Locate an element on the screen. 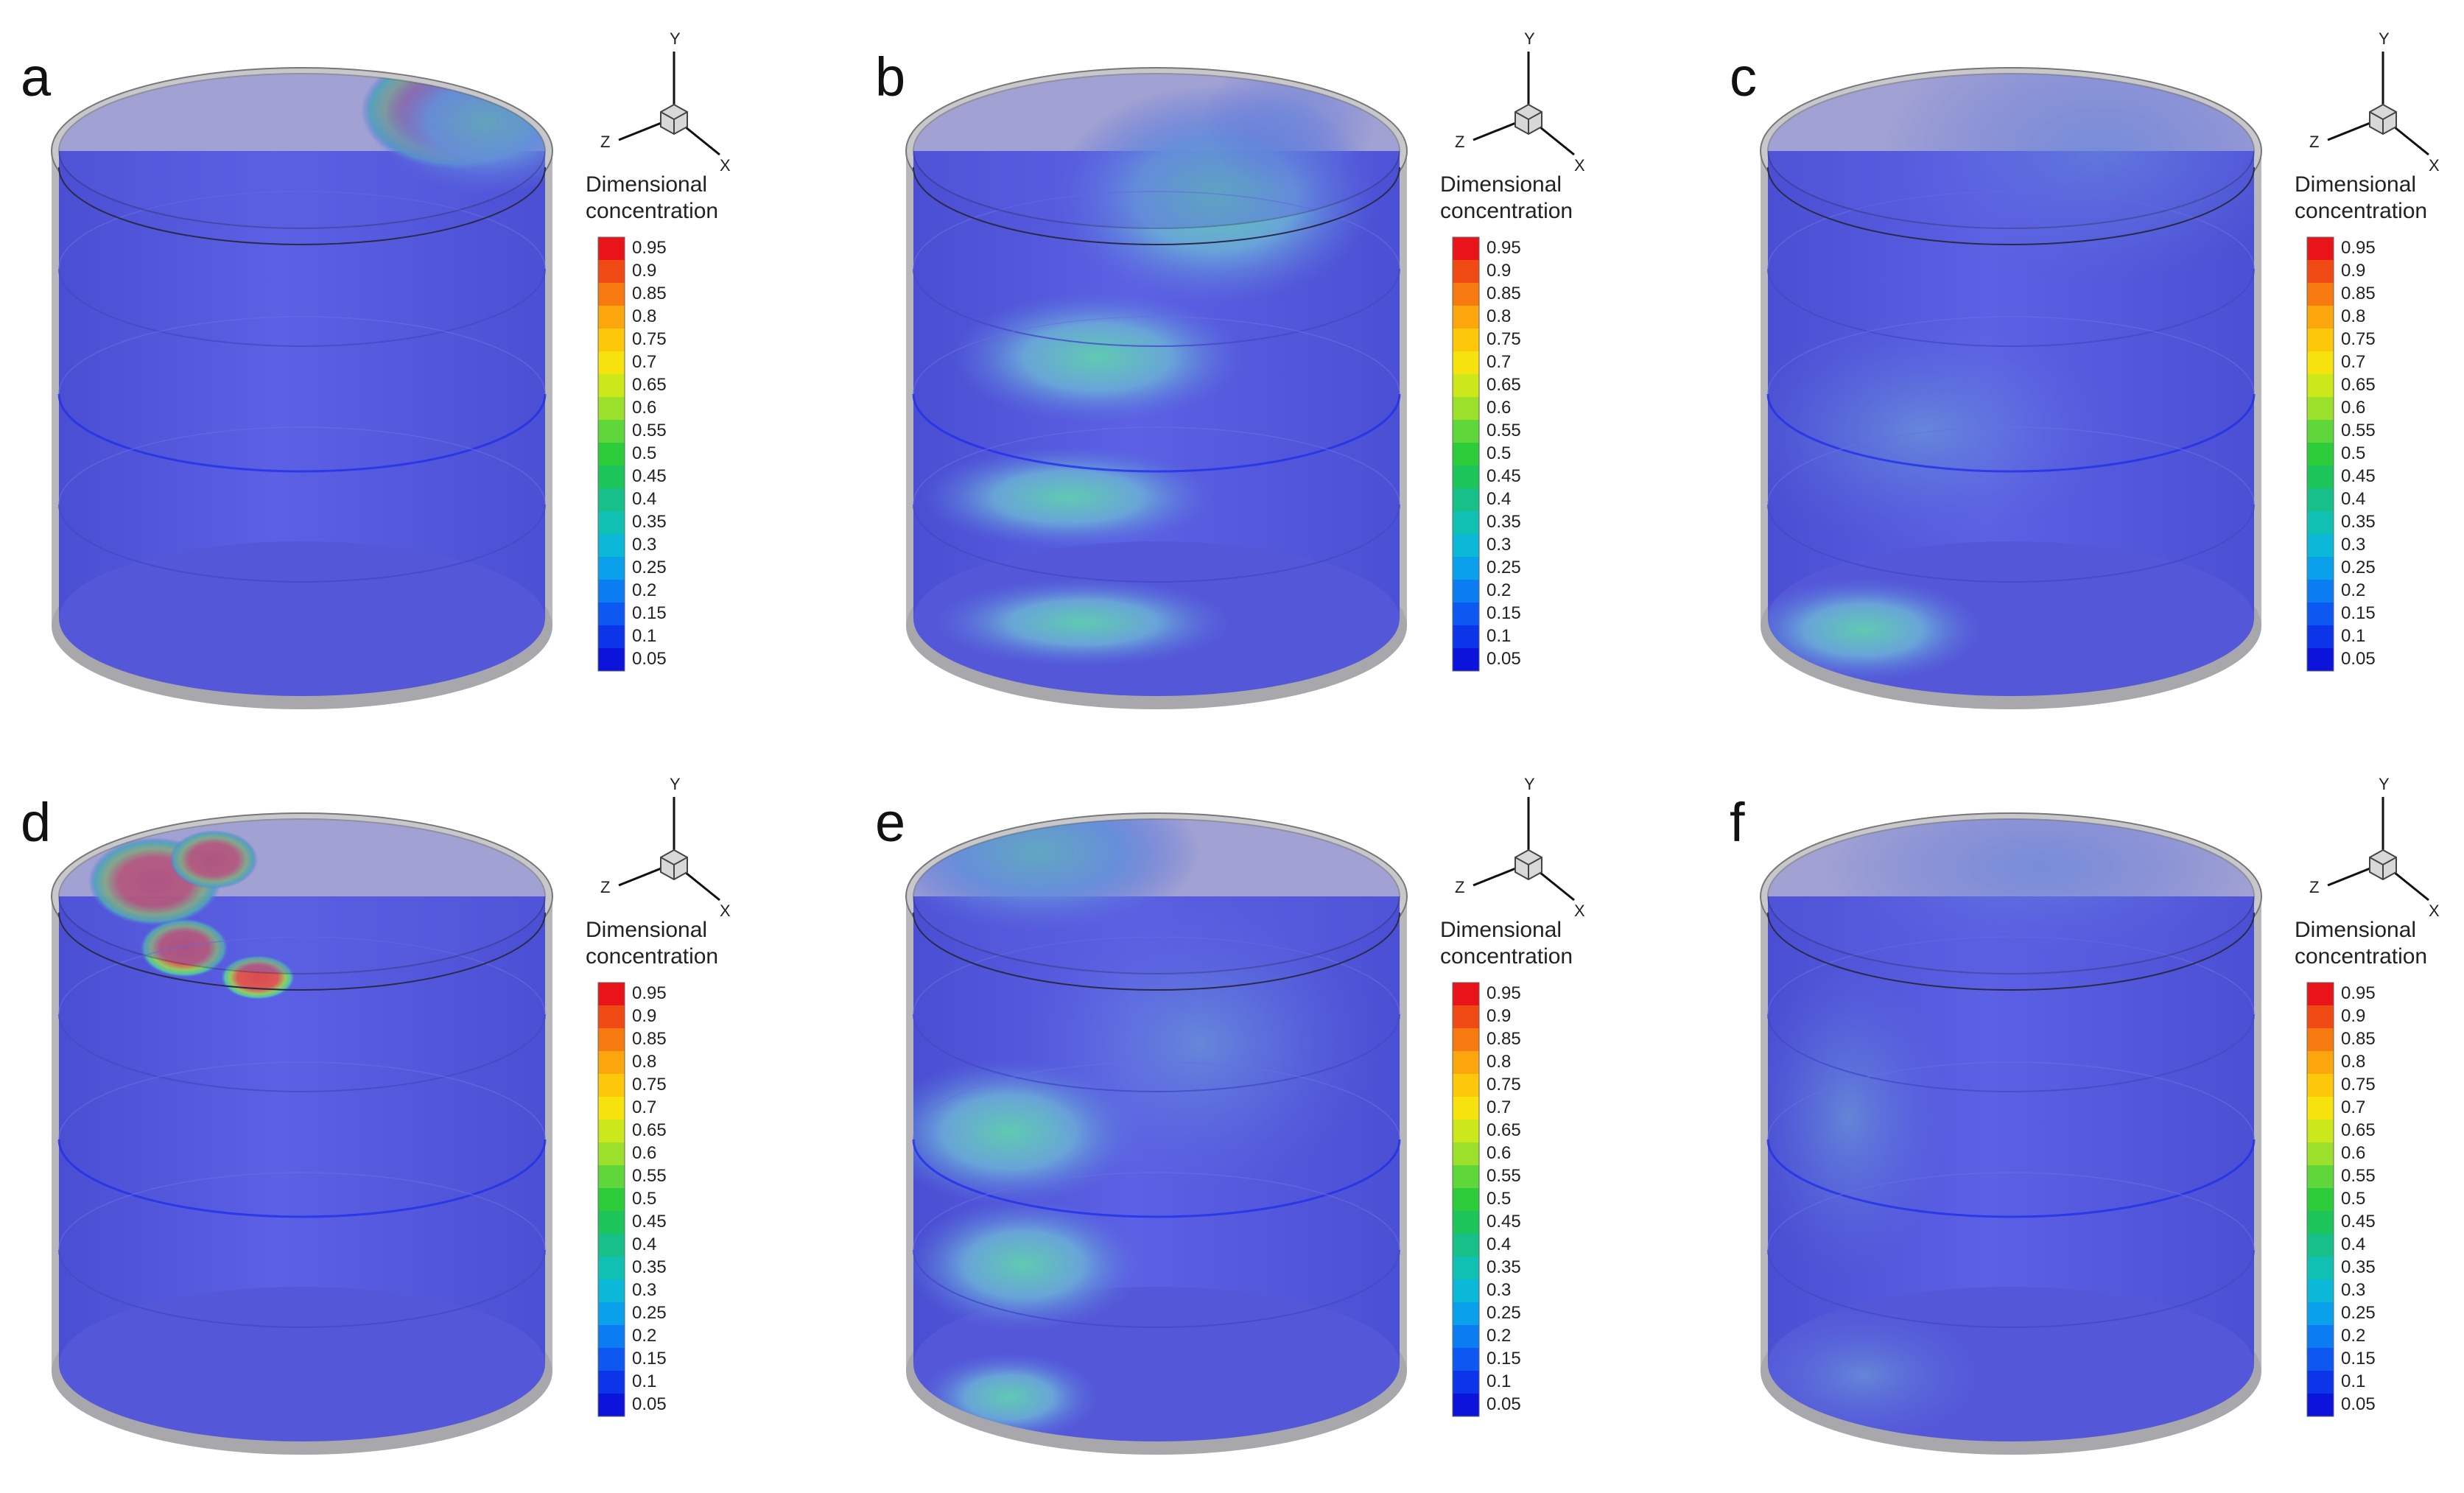 Image resolution: width=2464 pixels, height=1493 pixels. panel-letter: b is located at coordinates (890, 77).